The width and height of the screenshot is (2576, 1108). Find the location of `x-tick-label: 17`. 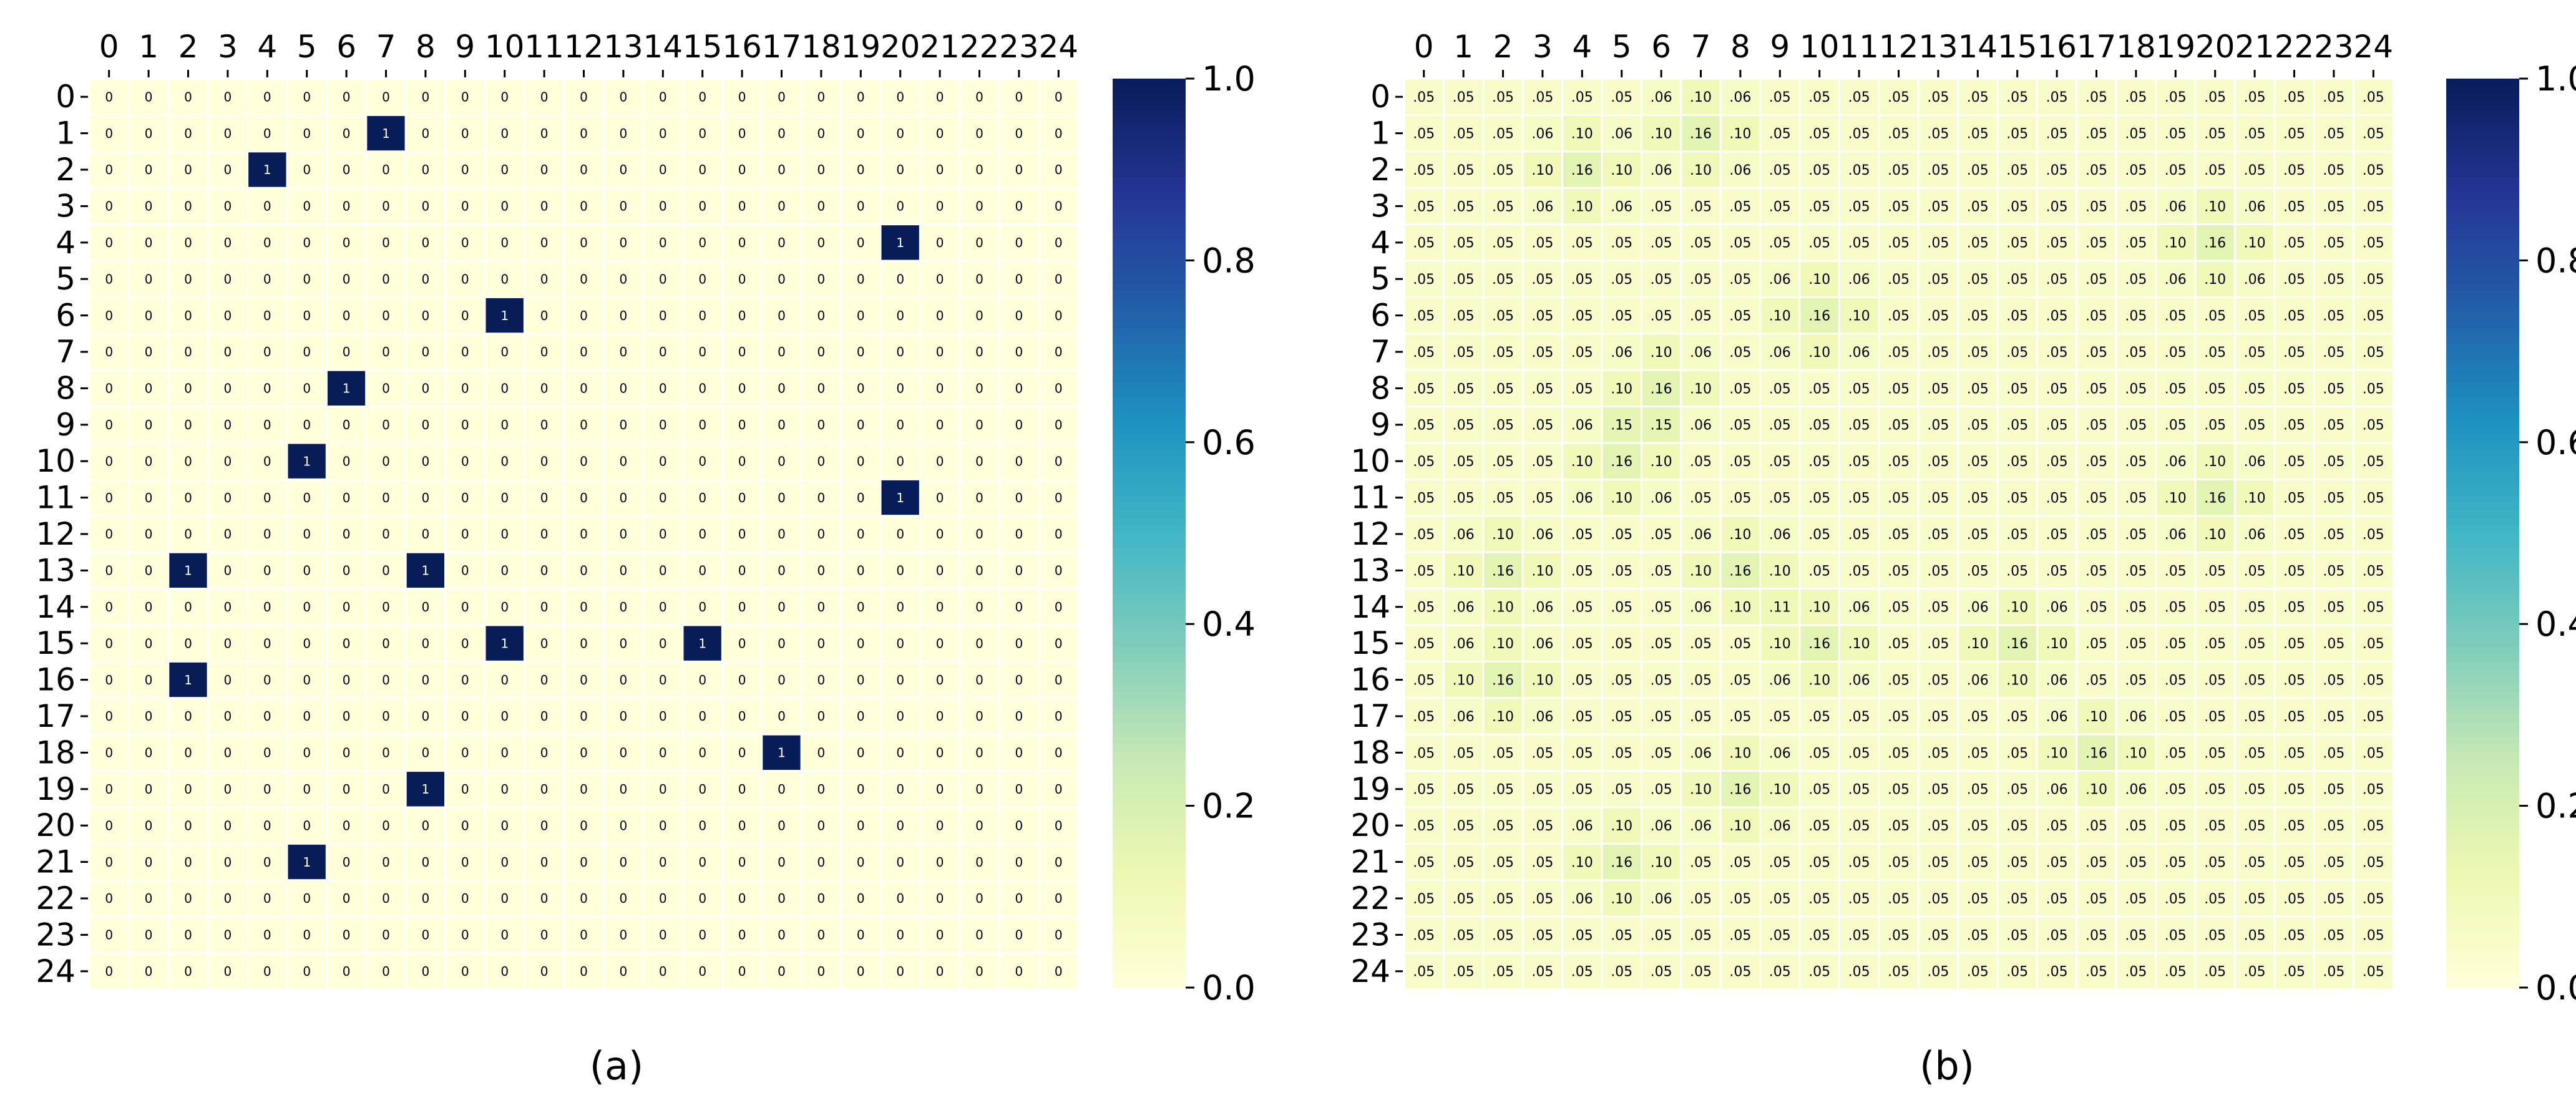

x-tick-label: 17 is located at coordinates (782, 47).